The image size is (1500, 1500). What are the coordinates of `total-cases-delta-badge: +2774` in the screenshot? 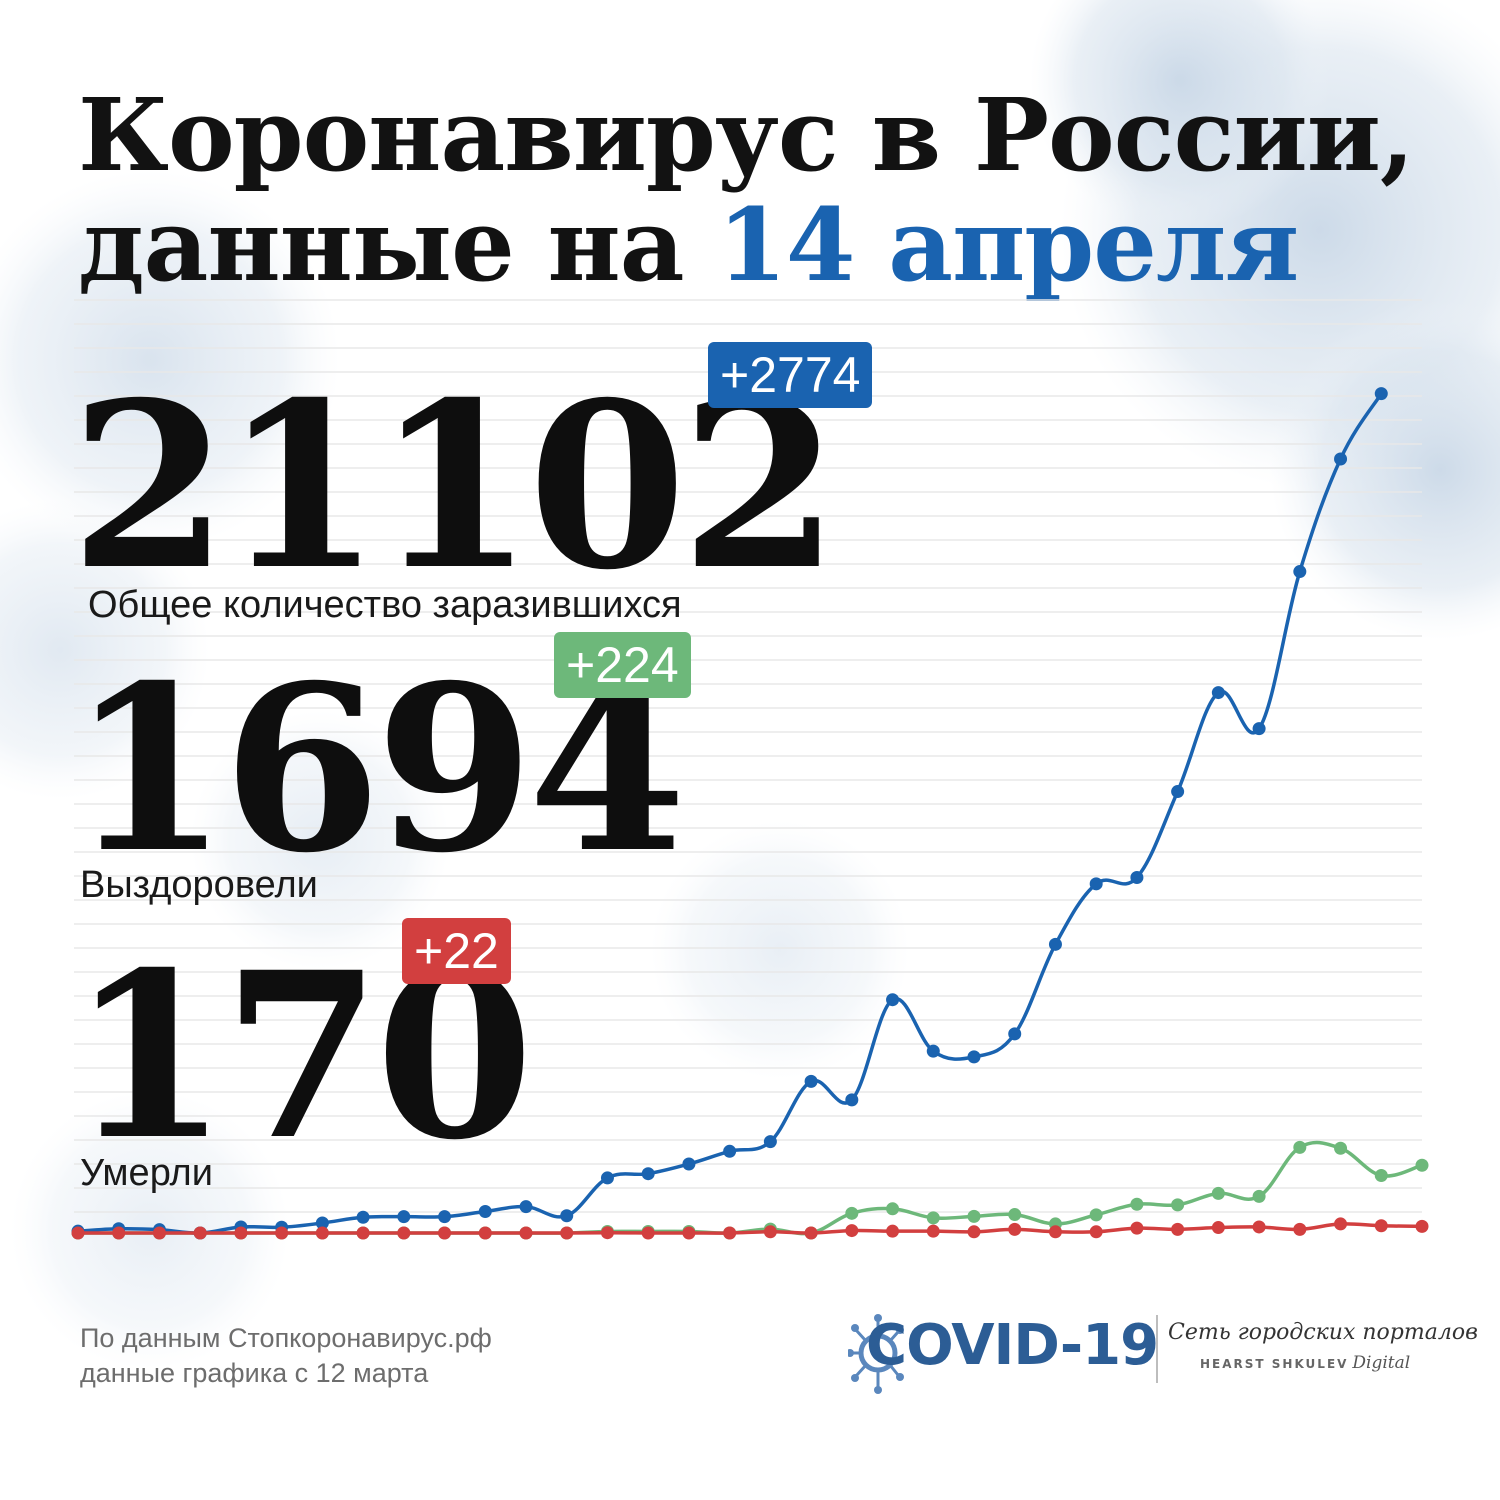 It's located at (790, 375).